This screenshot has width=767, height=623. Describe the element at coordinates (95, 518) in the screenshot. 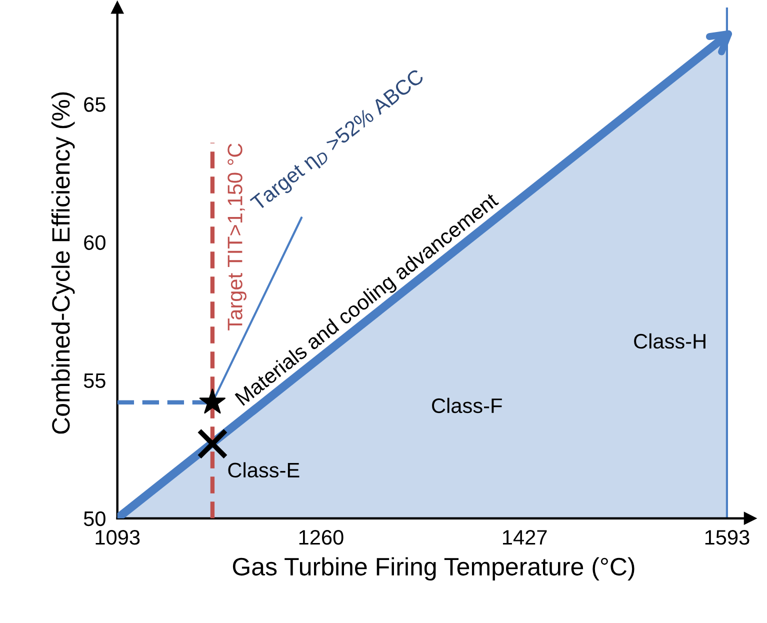

I see `y-tick-label: 50` at that location.